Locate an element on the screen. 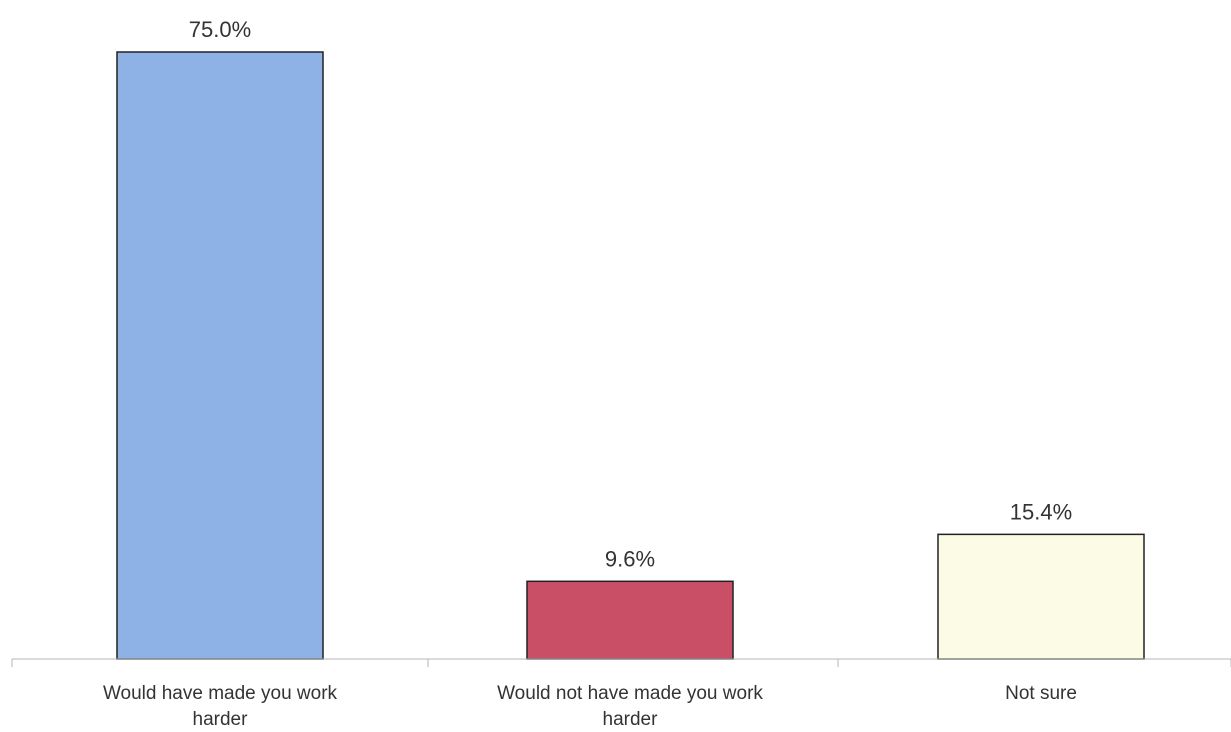 This screenshot has height=732, width=1231. data-label-1: 75.0% is located at coordinates (220, 29).